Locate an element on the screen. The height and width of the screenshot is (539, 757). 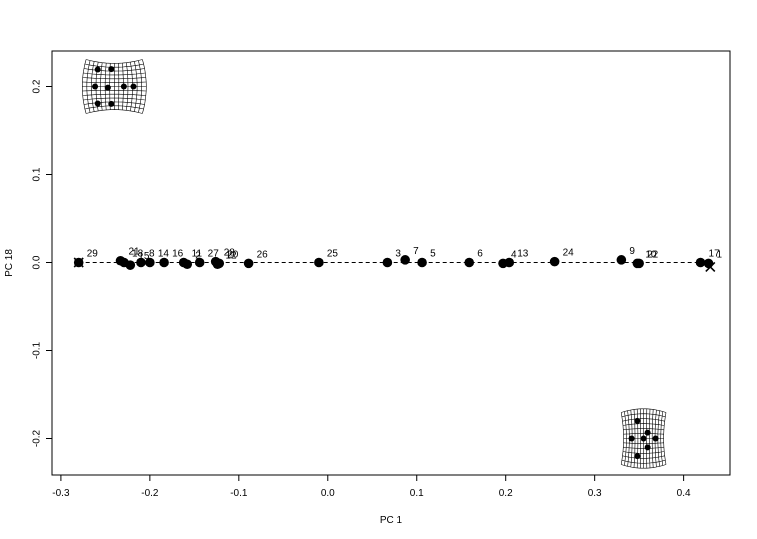
point-label-12: 12 is located at coordinates (231, 255).